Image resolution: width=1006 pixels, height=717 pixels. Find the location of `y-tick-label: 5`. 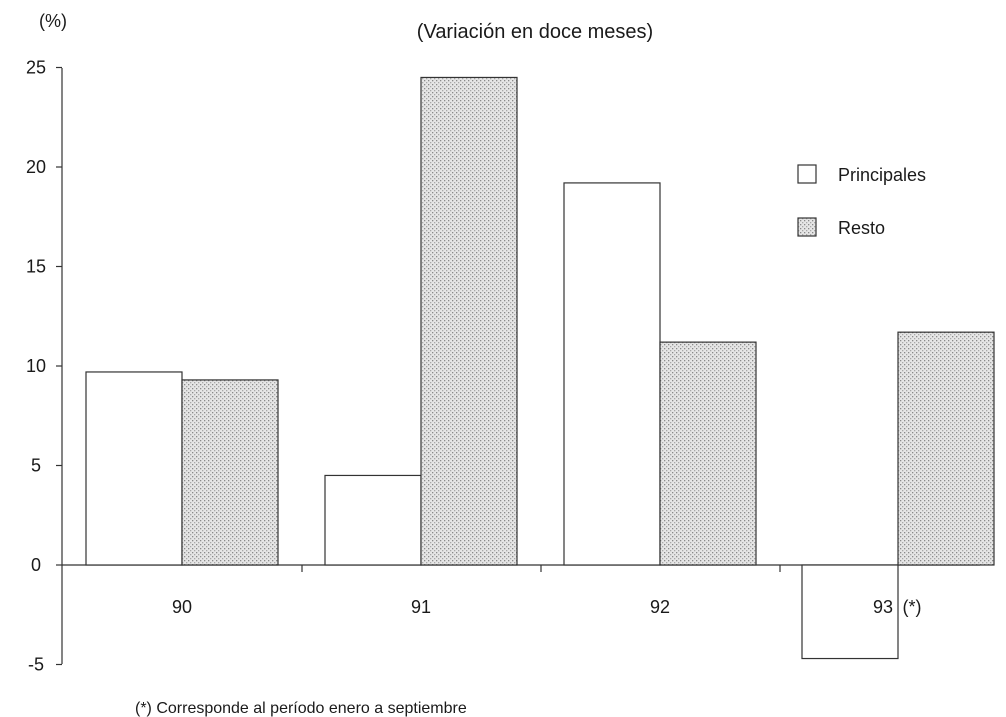

y-tick-label: 5 is located at coordinates (36, 466).